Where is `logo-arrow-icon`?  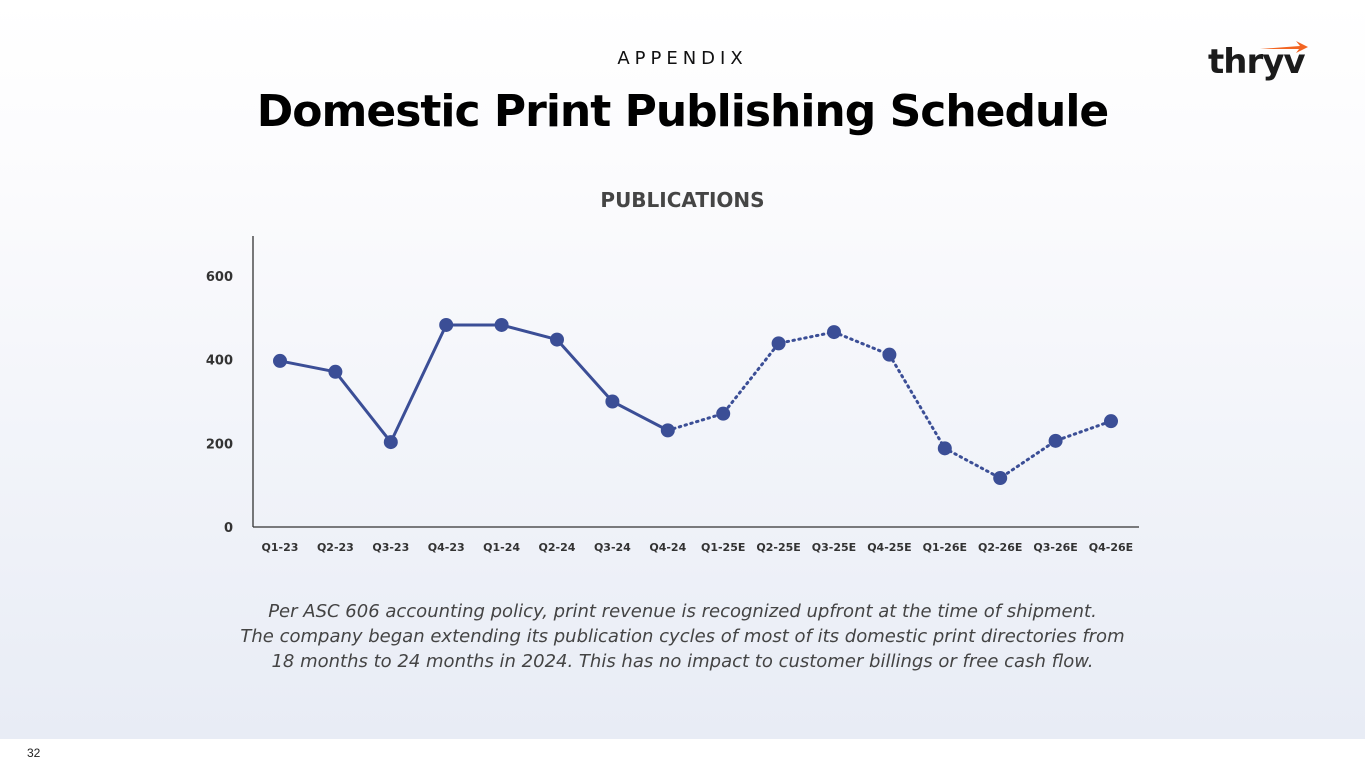
logo-arrow-icon is located at coordinates (1284, 47).